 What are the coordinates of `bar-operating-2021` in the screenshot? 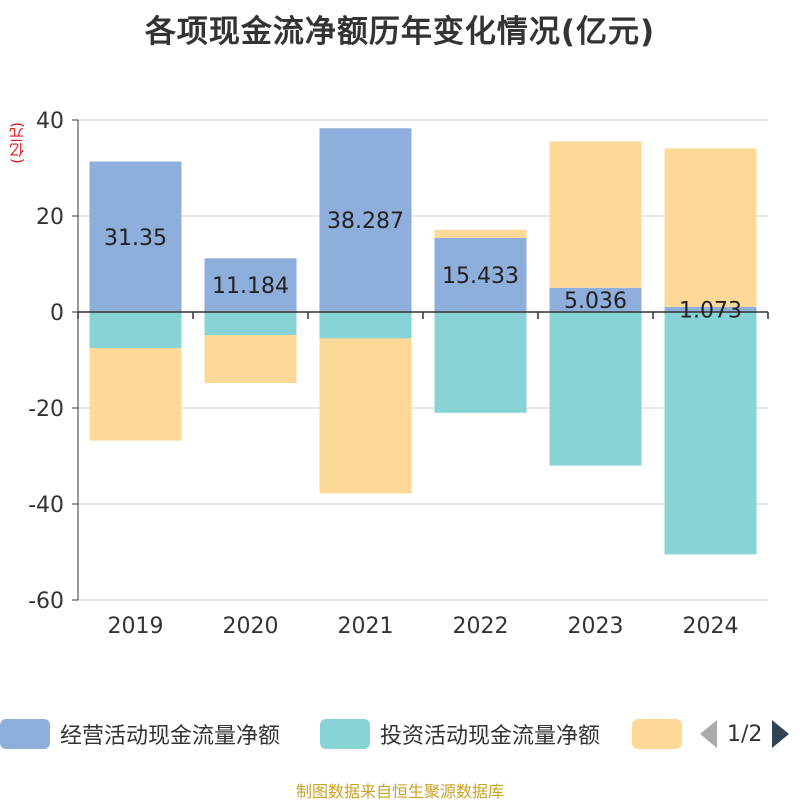 It's located at (365, 220).